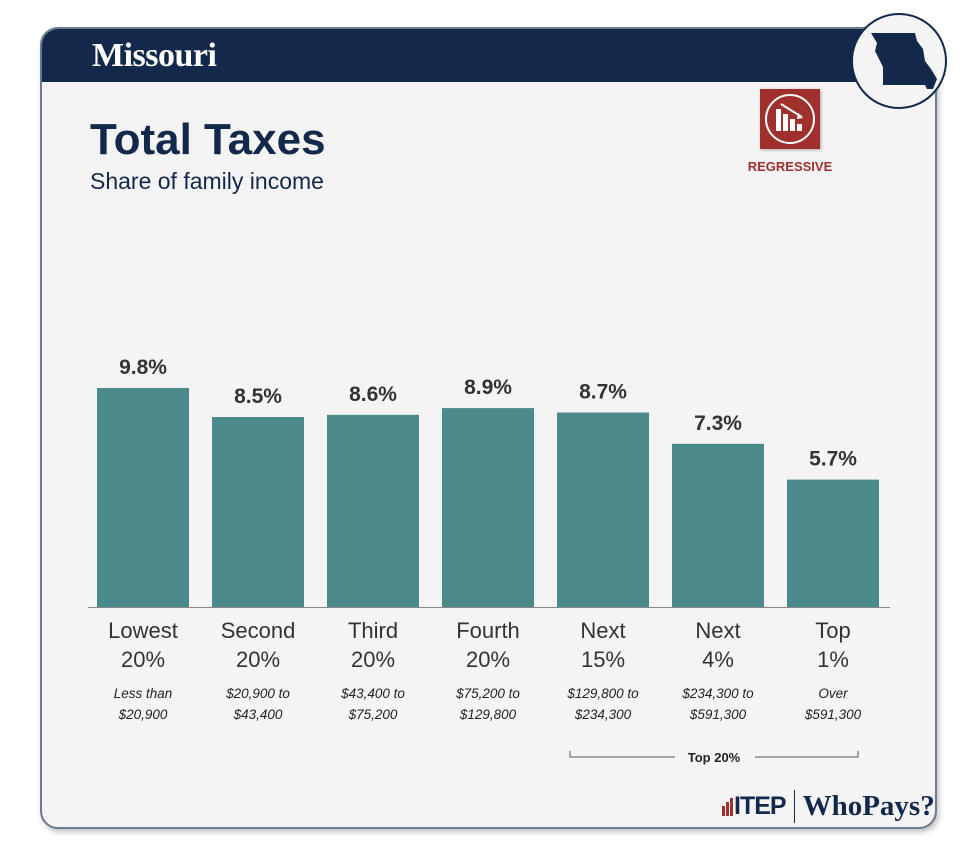  I want to click on category-label: Fourth, so click(488, 630).